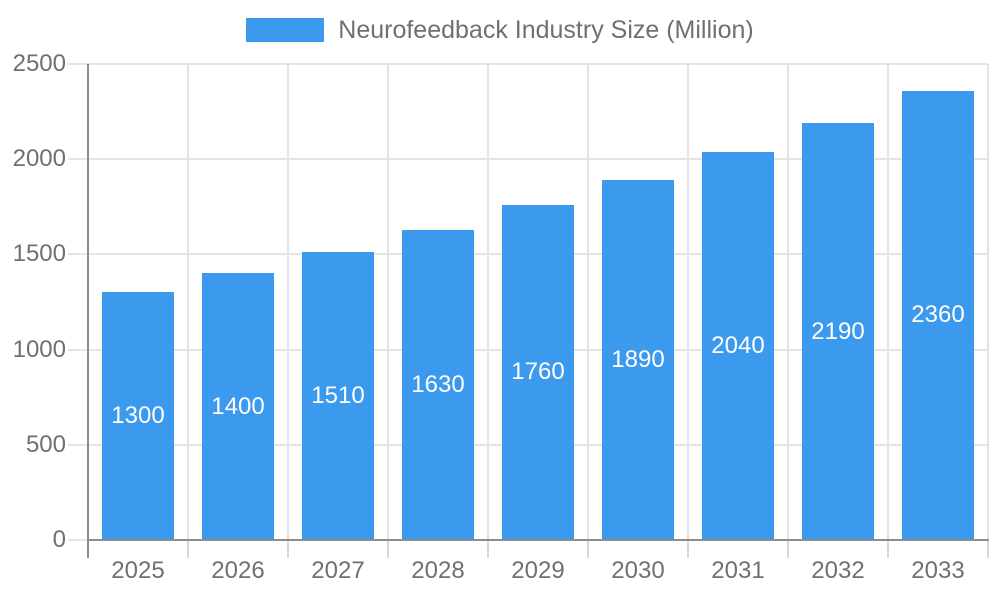  Describe the element at coordinates (538, 540) in the screenshot. I see `x-axis-line` at that location.